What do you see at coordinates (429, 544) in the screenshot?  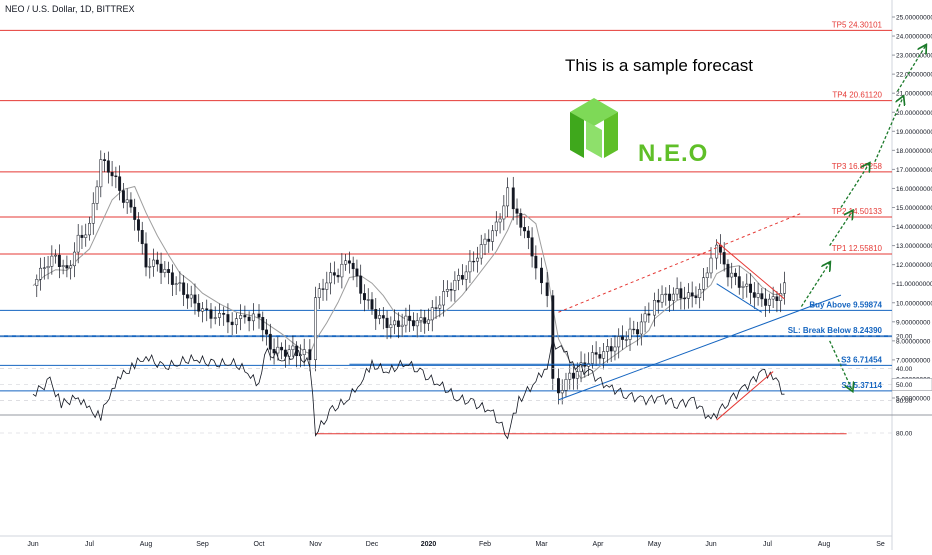 I see `time-axis-label: 2020` at bounding box center [429, 544].